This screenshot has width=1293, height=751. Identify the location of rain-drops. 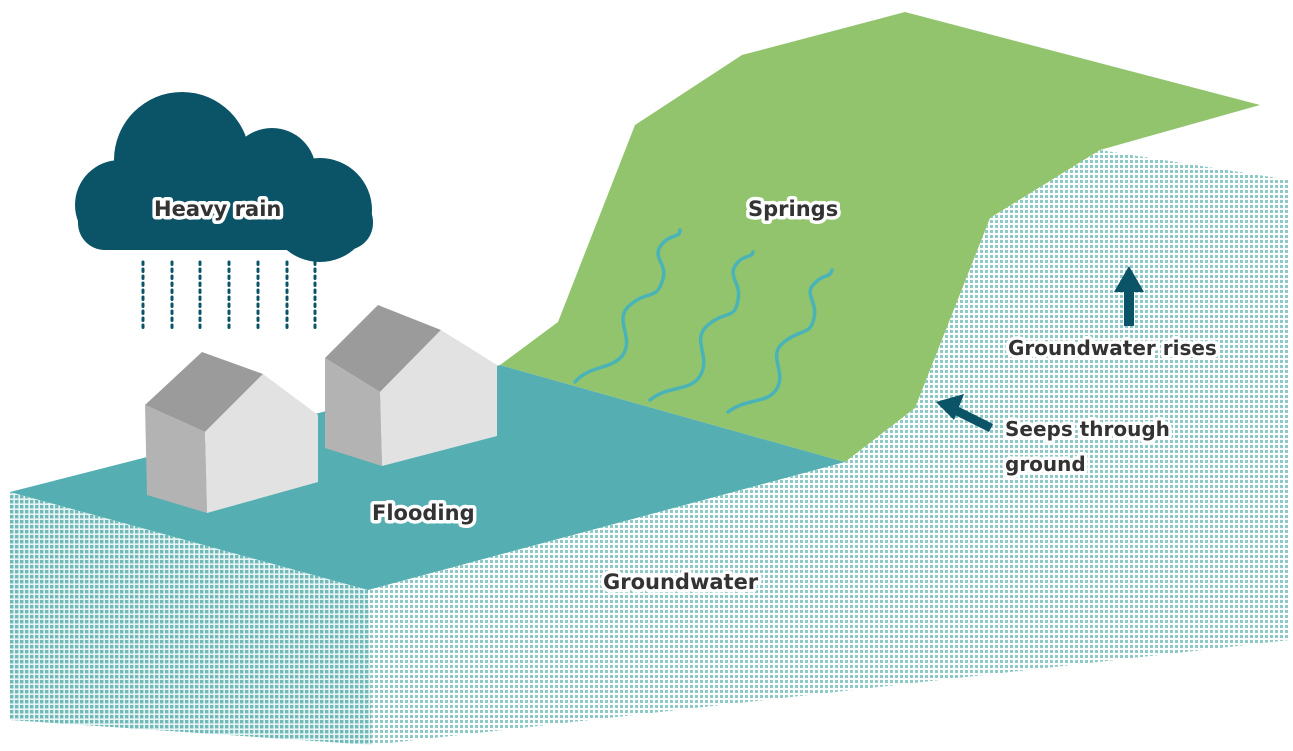
(229, 295).